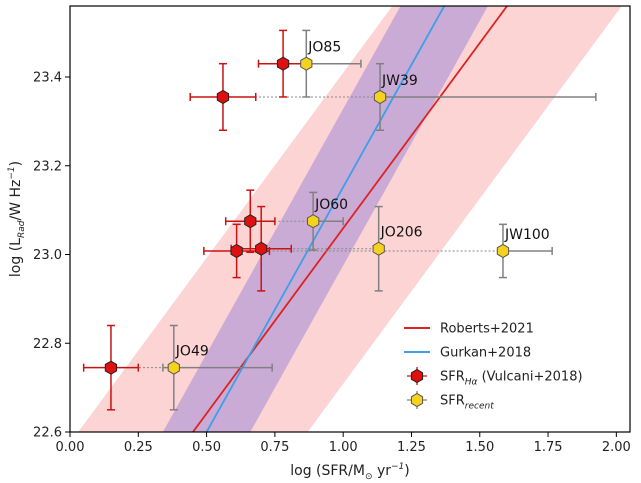 Image resolution: width=641 pixels, height=483 pixels. Describe the element at coordinates (47, 344) in the screenshot. I see `y-tick-label: 22.8` at that location.